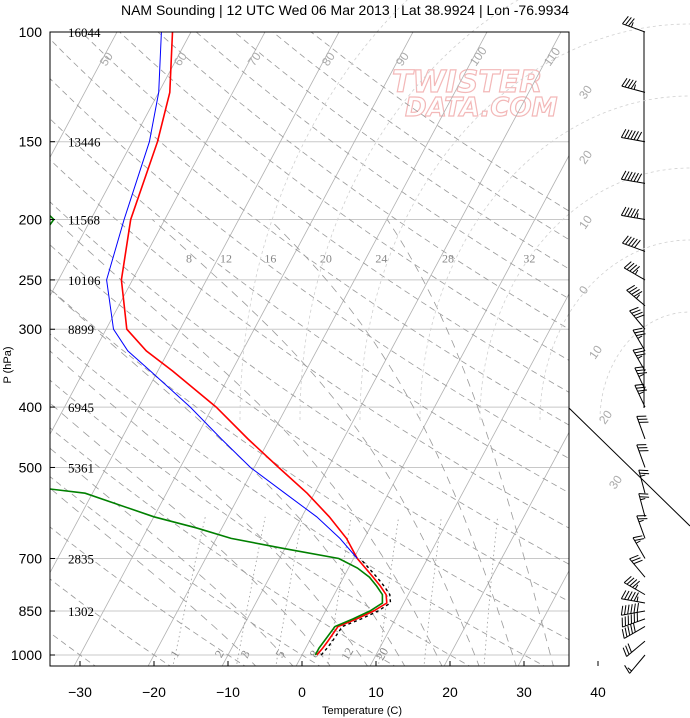  What do you see at coordinates (481, 108) in the screenshot?
I see `watermark-line-2: DATA.COM` at bounding box center [481, 108].